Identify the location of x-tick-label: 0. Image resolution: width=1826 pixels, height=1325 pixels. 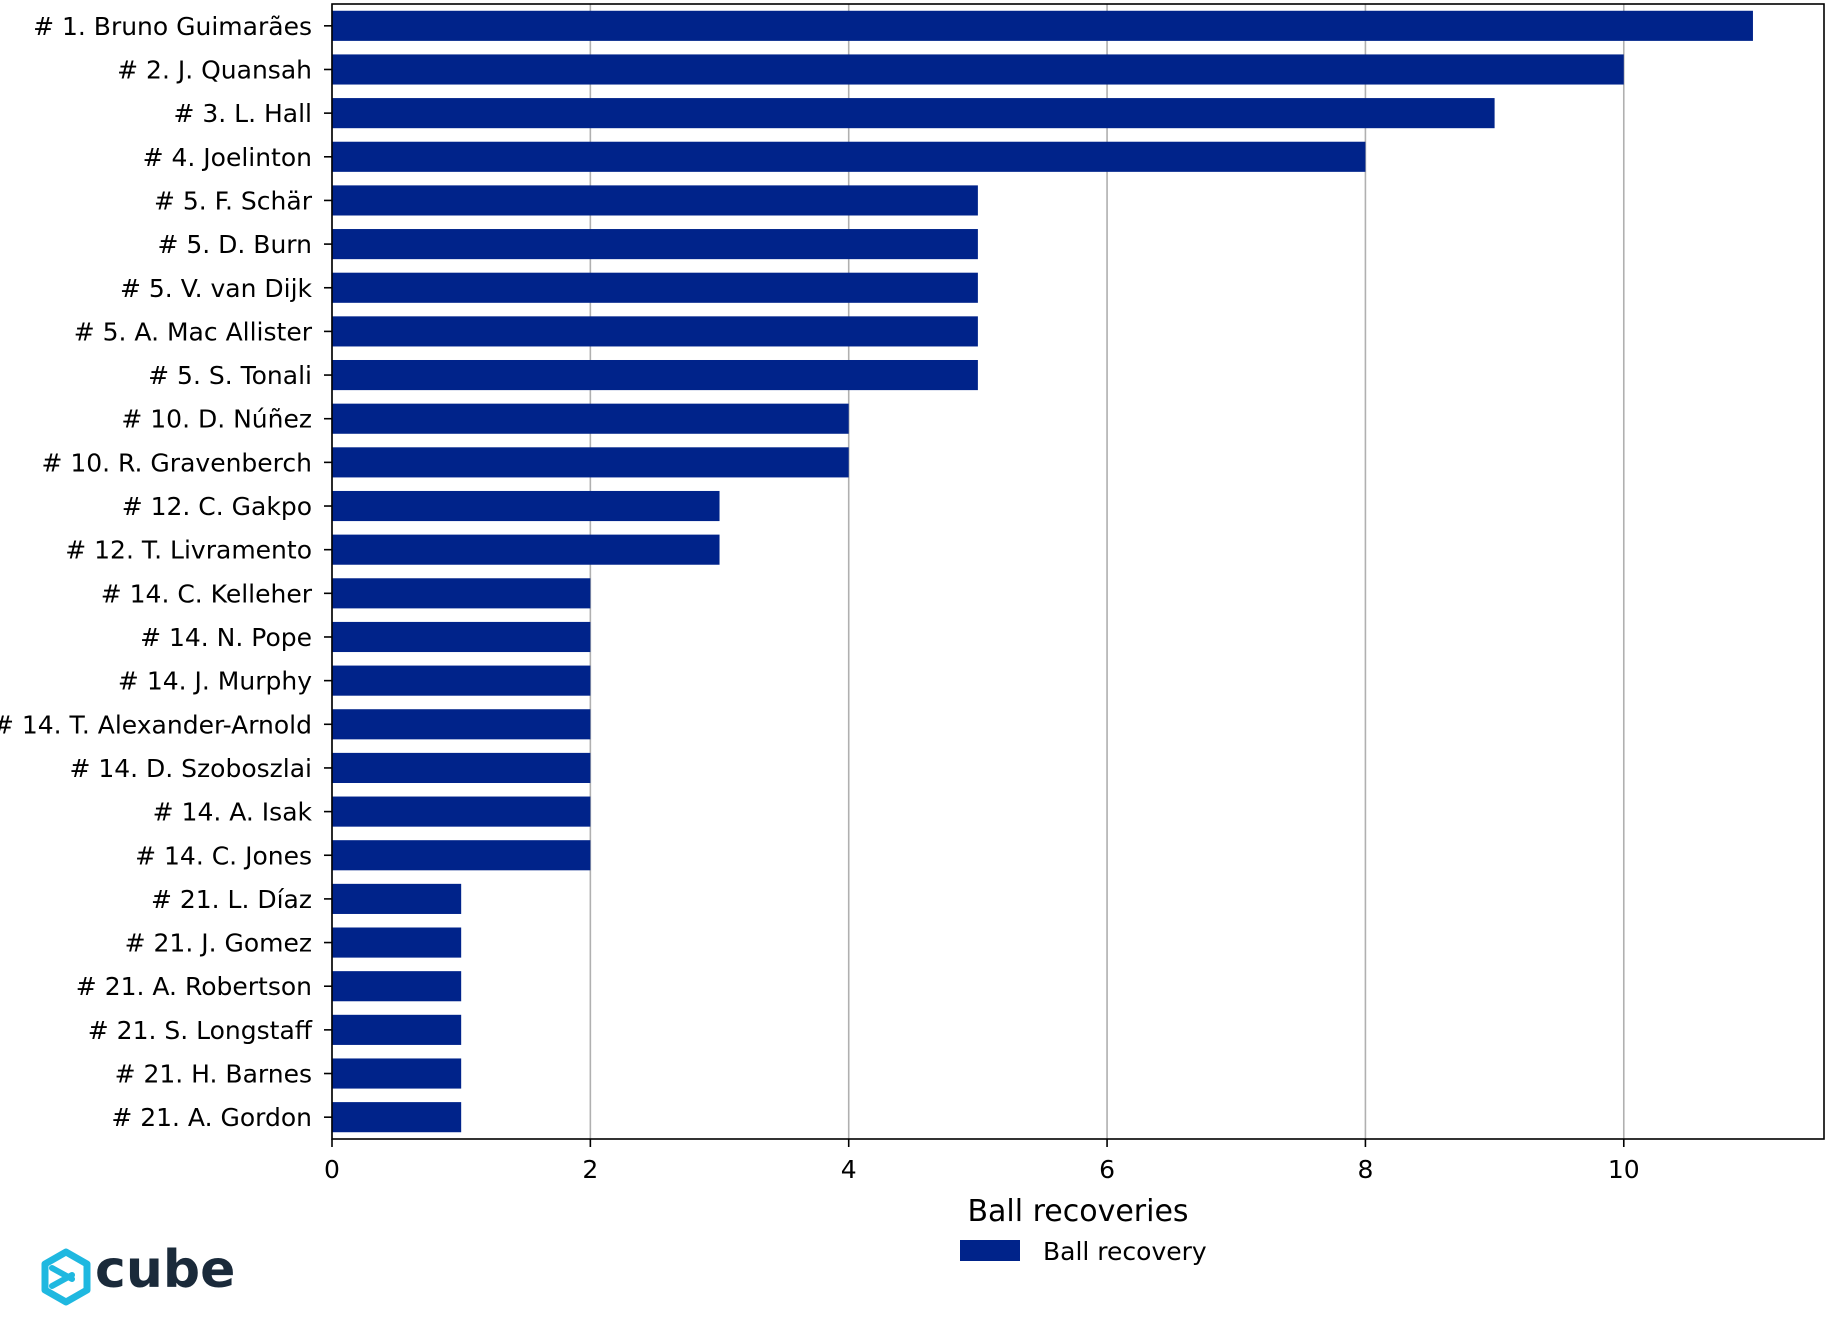
(332, 1169).